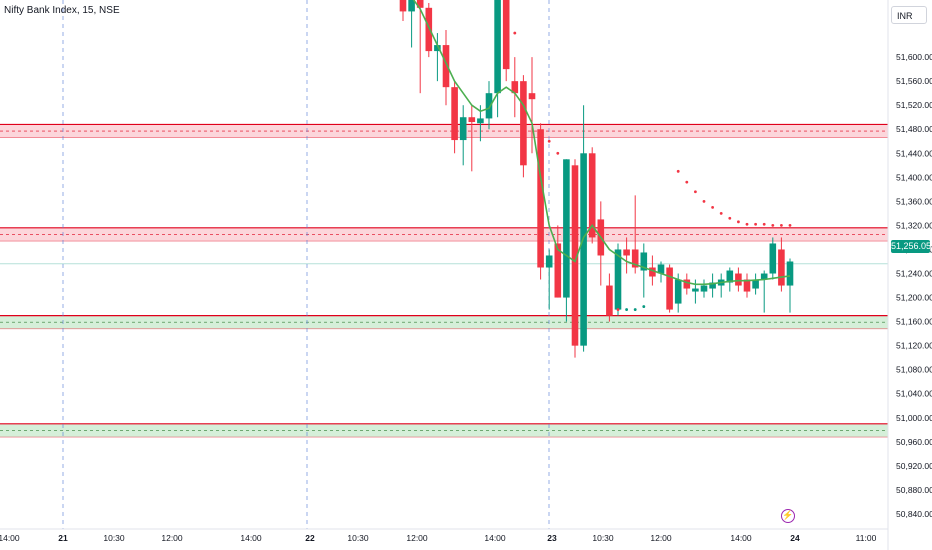 The image size is (932, 550). I want to click on y-tick-label: 51,120.00, so click(914, 346).